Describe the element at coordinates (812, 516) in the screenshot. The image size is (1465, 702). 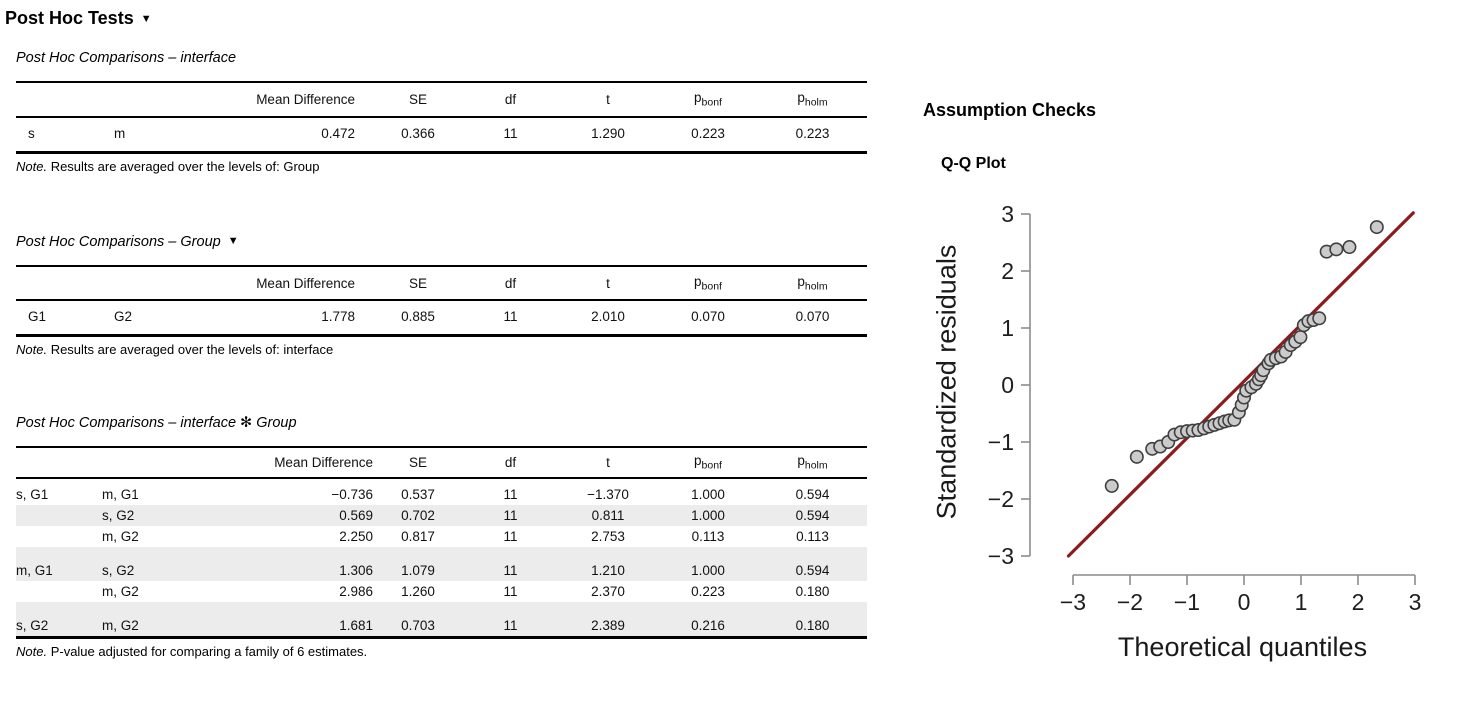
I see `table-cell: 0.594` at that location.